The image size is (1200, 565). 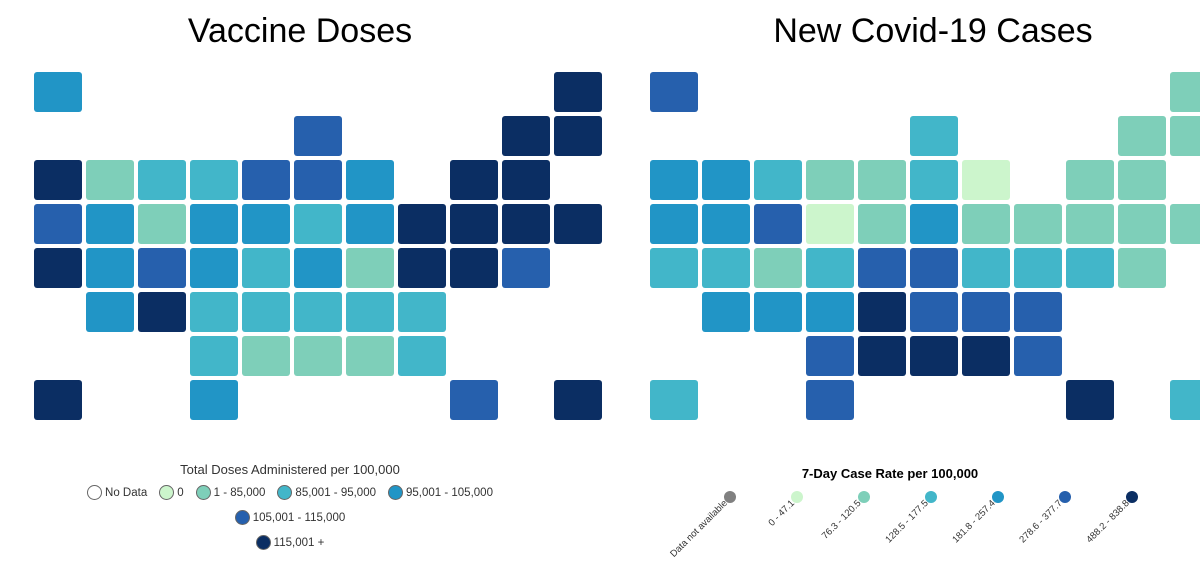 What do you see at coordinates (449, 492) in the screenshot?
I see `legend-label: 95,001 - 105,000` at bounding box center [449, 492].